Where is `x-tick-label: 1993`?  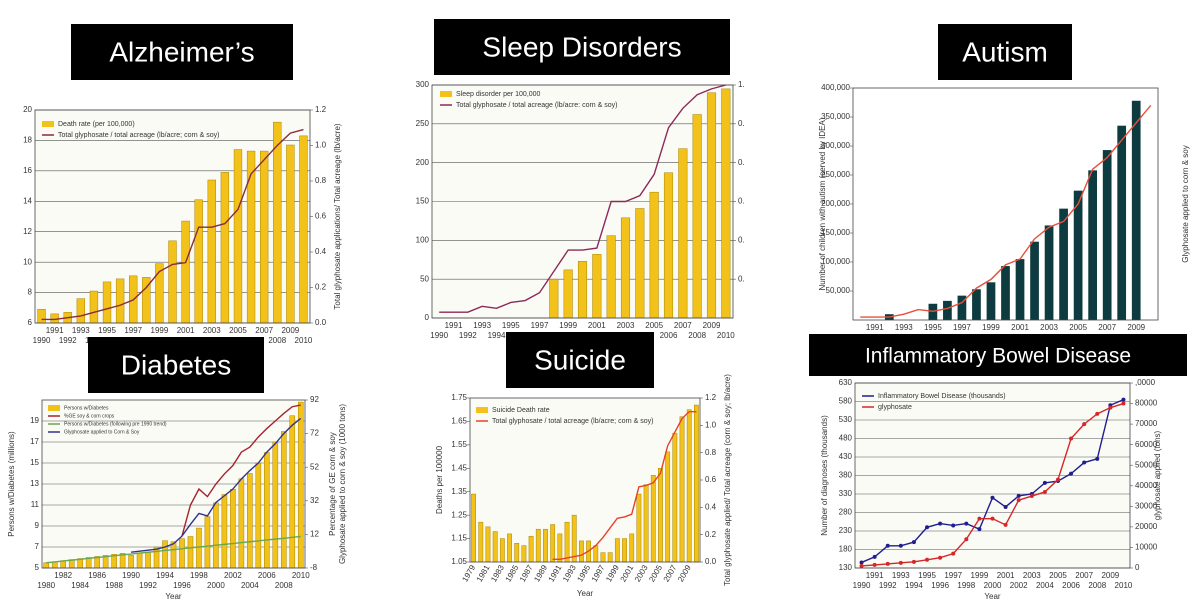 x-tick-label: 1993 is located at coordinates (901, 575).